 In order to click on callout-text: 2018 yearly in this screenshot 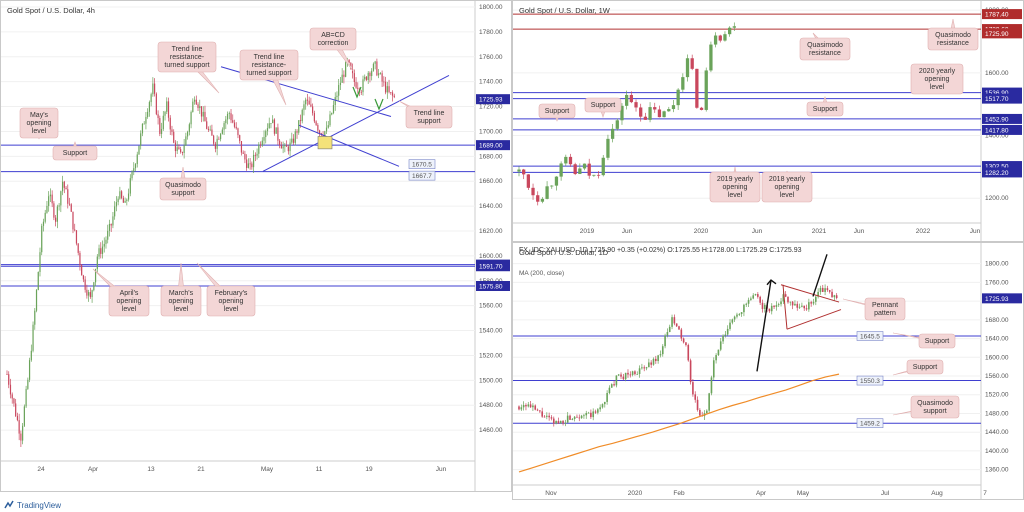, I will do `click(787, 179)`.